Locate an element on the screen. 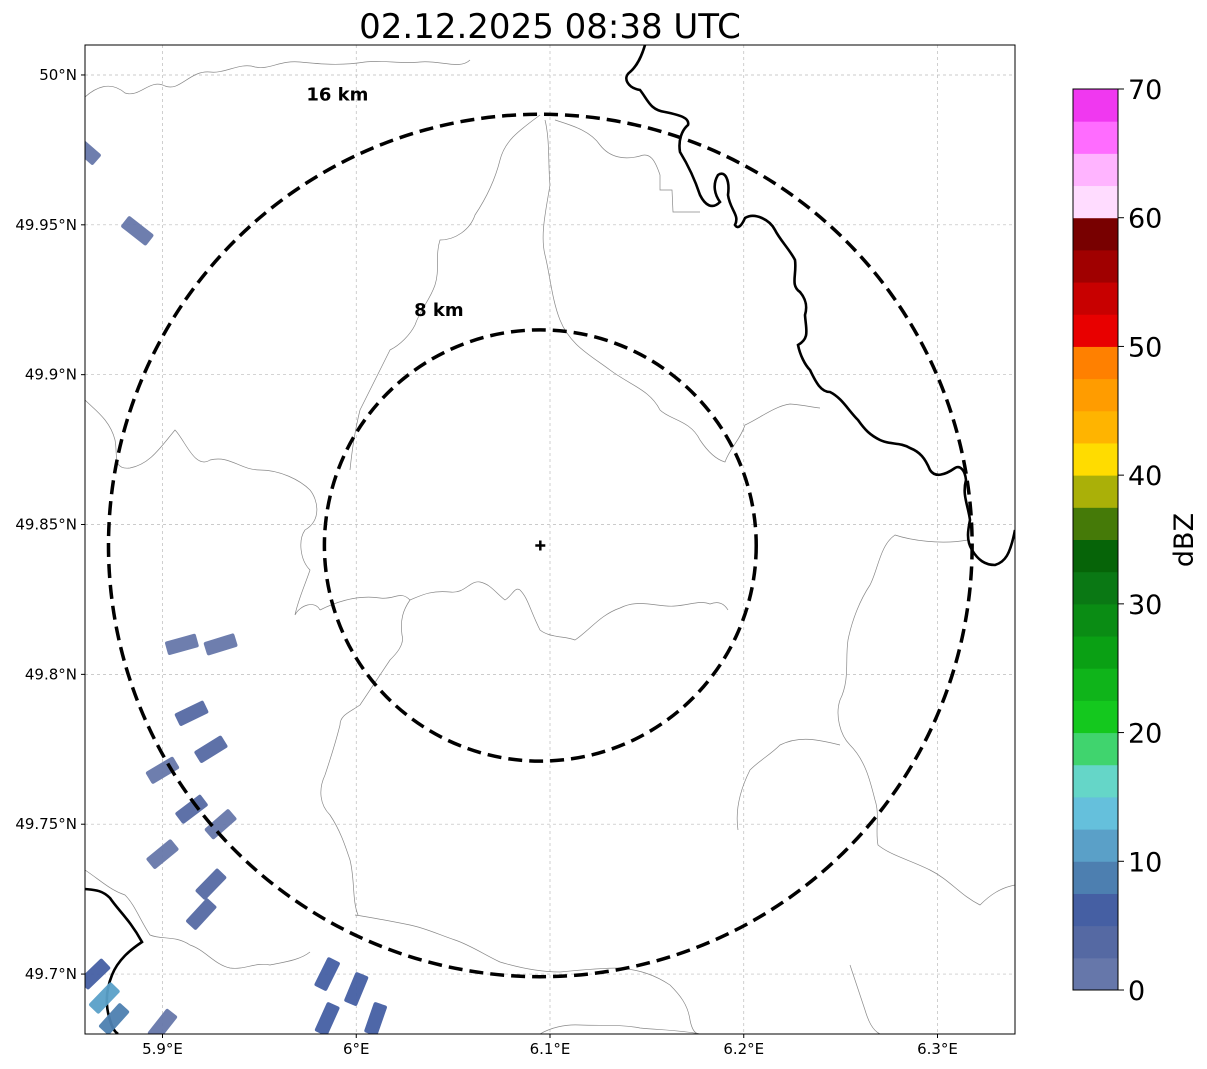 The height and width of the screenshot is (1069, 1207). colorbar-tick-label: 20 is located at coordinates (1145, 734).